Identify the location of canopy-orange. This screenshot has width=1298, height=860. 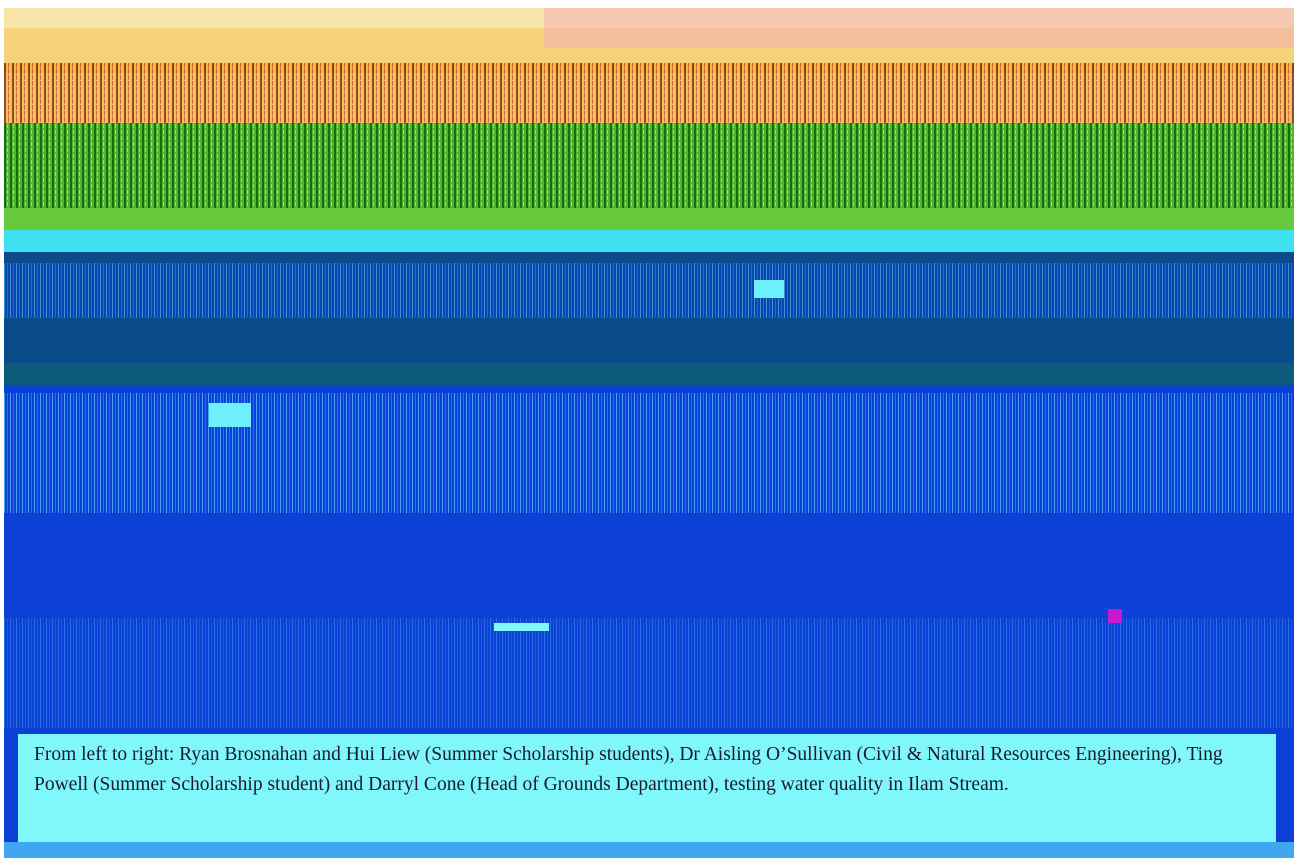
(649, 93).